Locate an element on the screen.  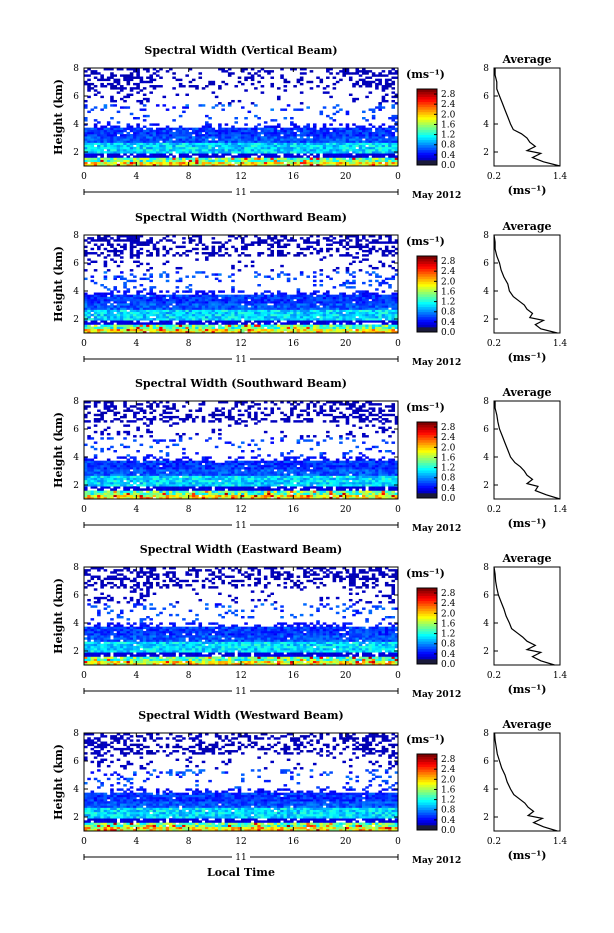
colorbar-tick-label: 1.6 is located at coordinates (448, 292).